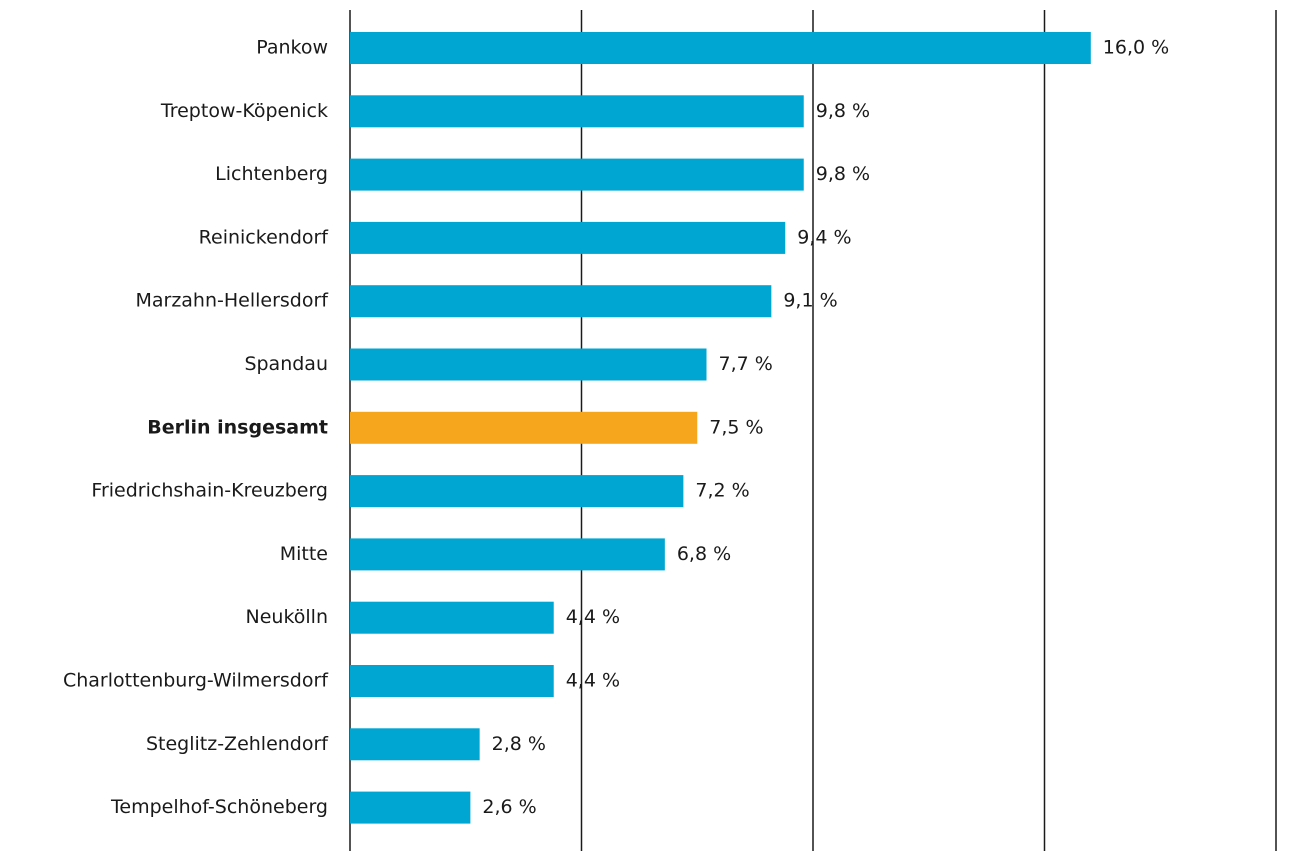 The image size is (1290, 851). Describe the element at coordinates (736, 427) in the screenshot. I see `value-label: 7,5 %` at that location.